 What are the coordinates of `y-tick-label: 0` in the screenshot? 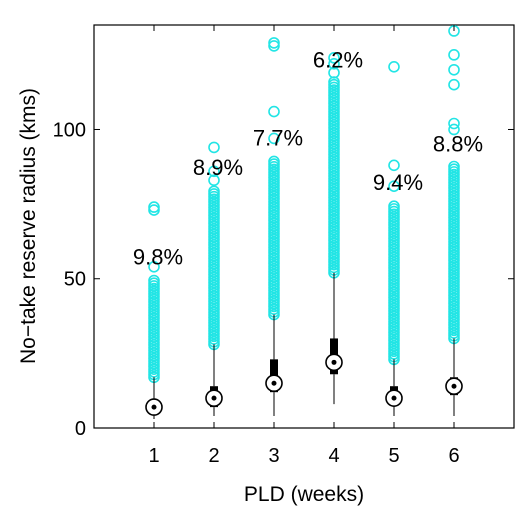 It's located at (80, 429).